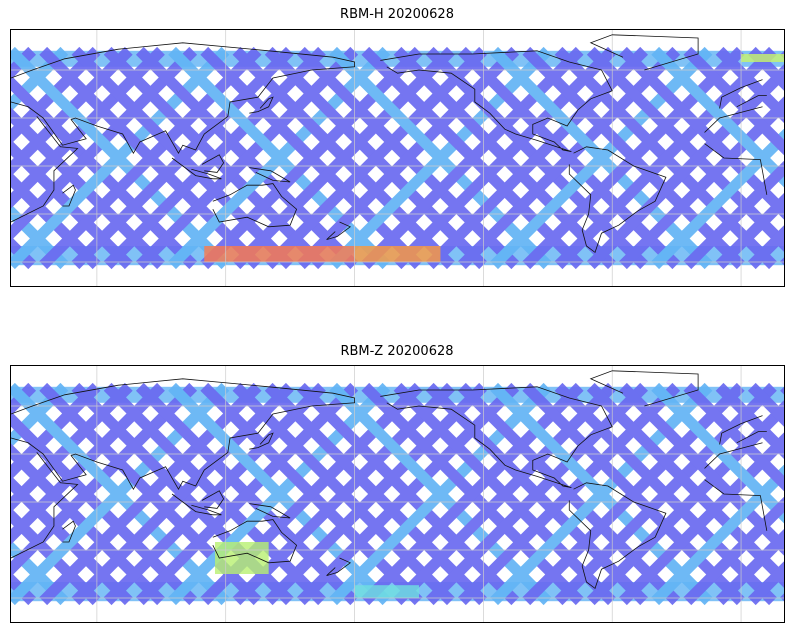 Image resolution: width=794 pixels, height=633 pixels. Describe the element at coordinates (397, 351) in the screenshot. I see `bottom-panel-title: RBM-Z 20200628` at that location.